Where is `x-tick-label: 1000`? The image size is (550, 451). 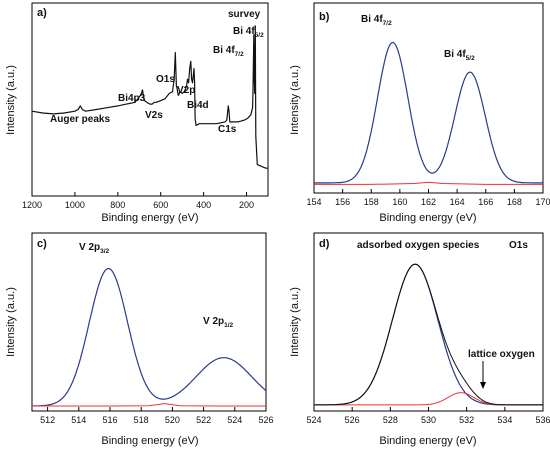 x-tick-label: 1000 is located at coordinates (75, 205).